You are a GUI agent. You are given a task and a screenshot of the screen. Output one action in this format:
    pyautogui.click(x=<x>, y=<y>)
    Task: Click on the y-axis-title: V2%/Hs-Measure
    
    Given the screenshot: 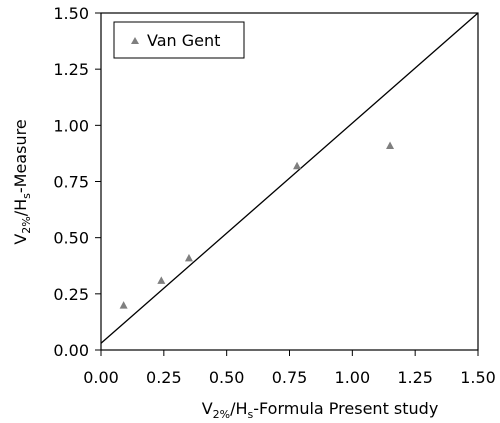 What is the action you would take?
    pyautogui.click(x=22, y=181)
    